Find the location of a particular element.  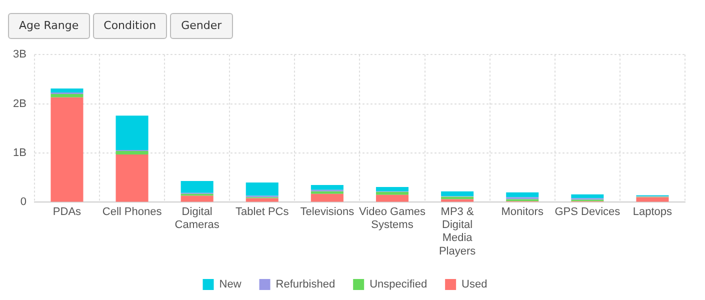

y-tick-label: 3B is located at coordinates (19, 54).